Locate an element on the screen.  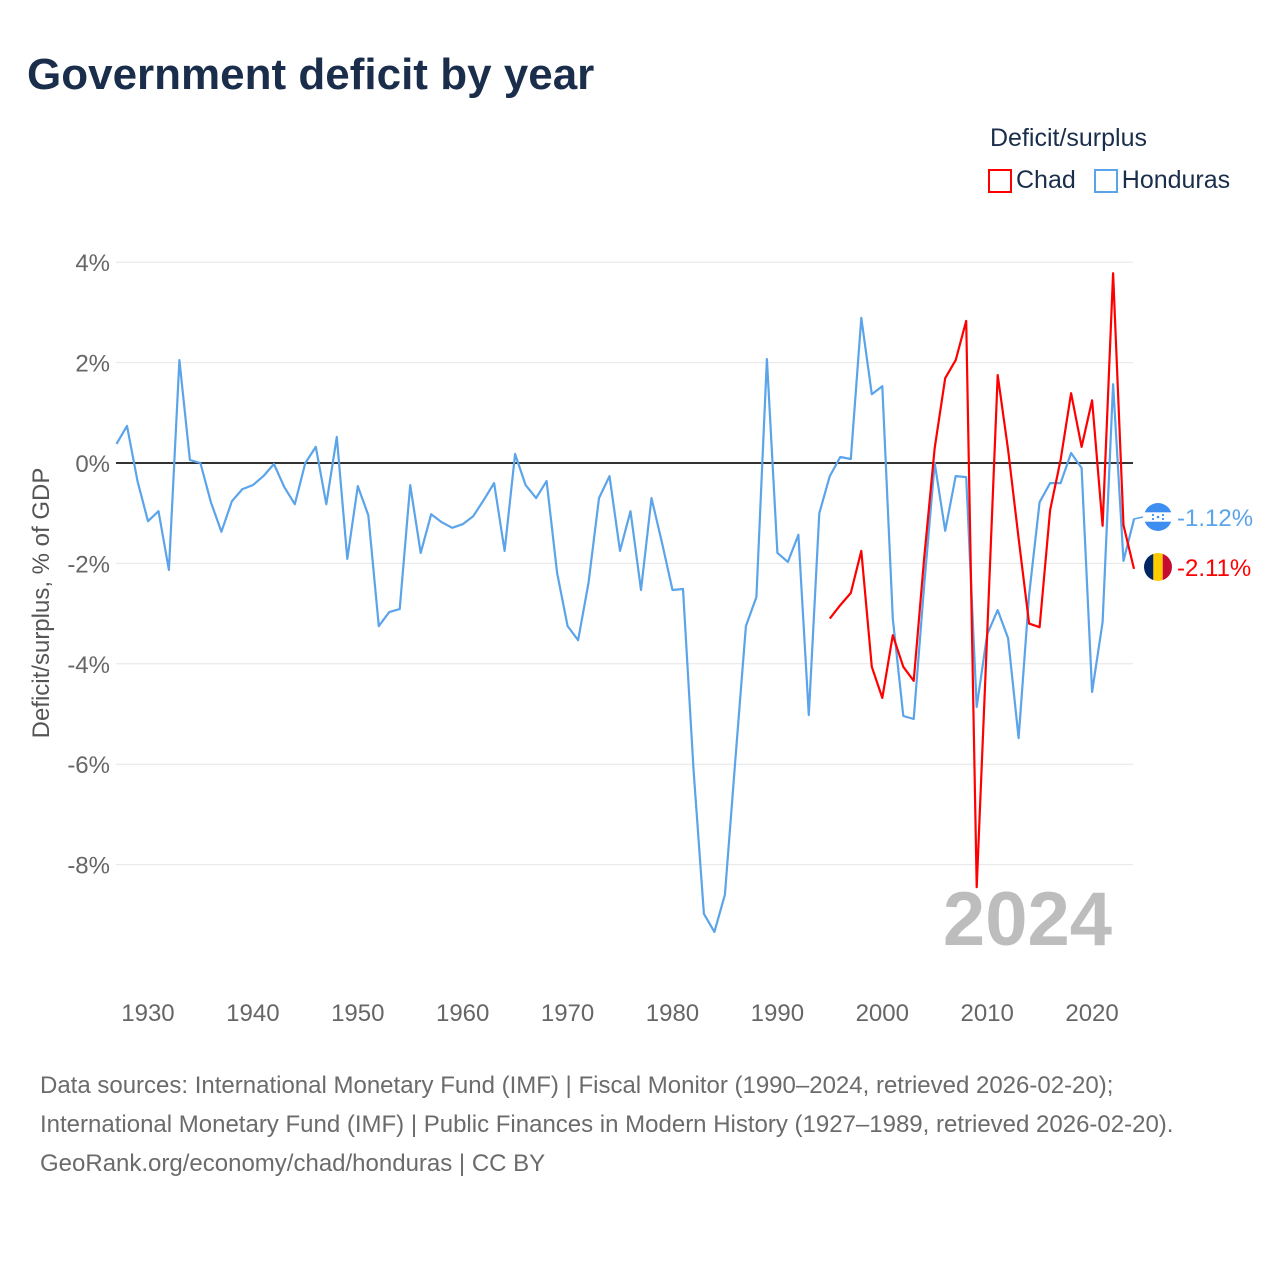
x-tick-label: 2010 is located at coordinates (986, 1013).